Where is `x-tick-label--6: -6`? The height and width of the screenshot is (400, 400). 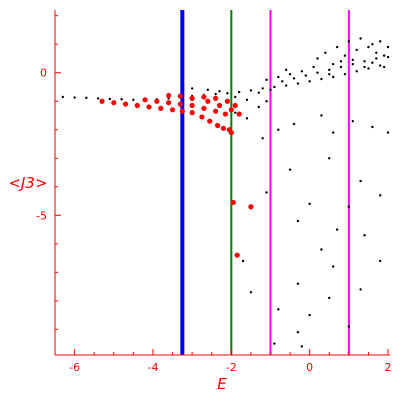
x-tick-label--6: -6 is located at coordinates (74, 367).